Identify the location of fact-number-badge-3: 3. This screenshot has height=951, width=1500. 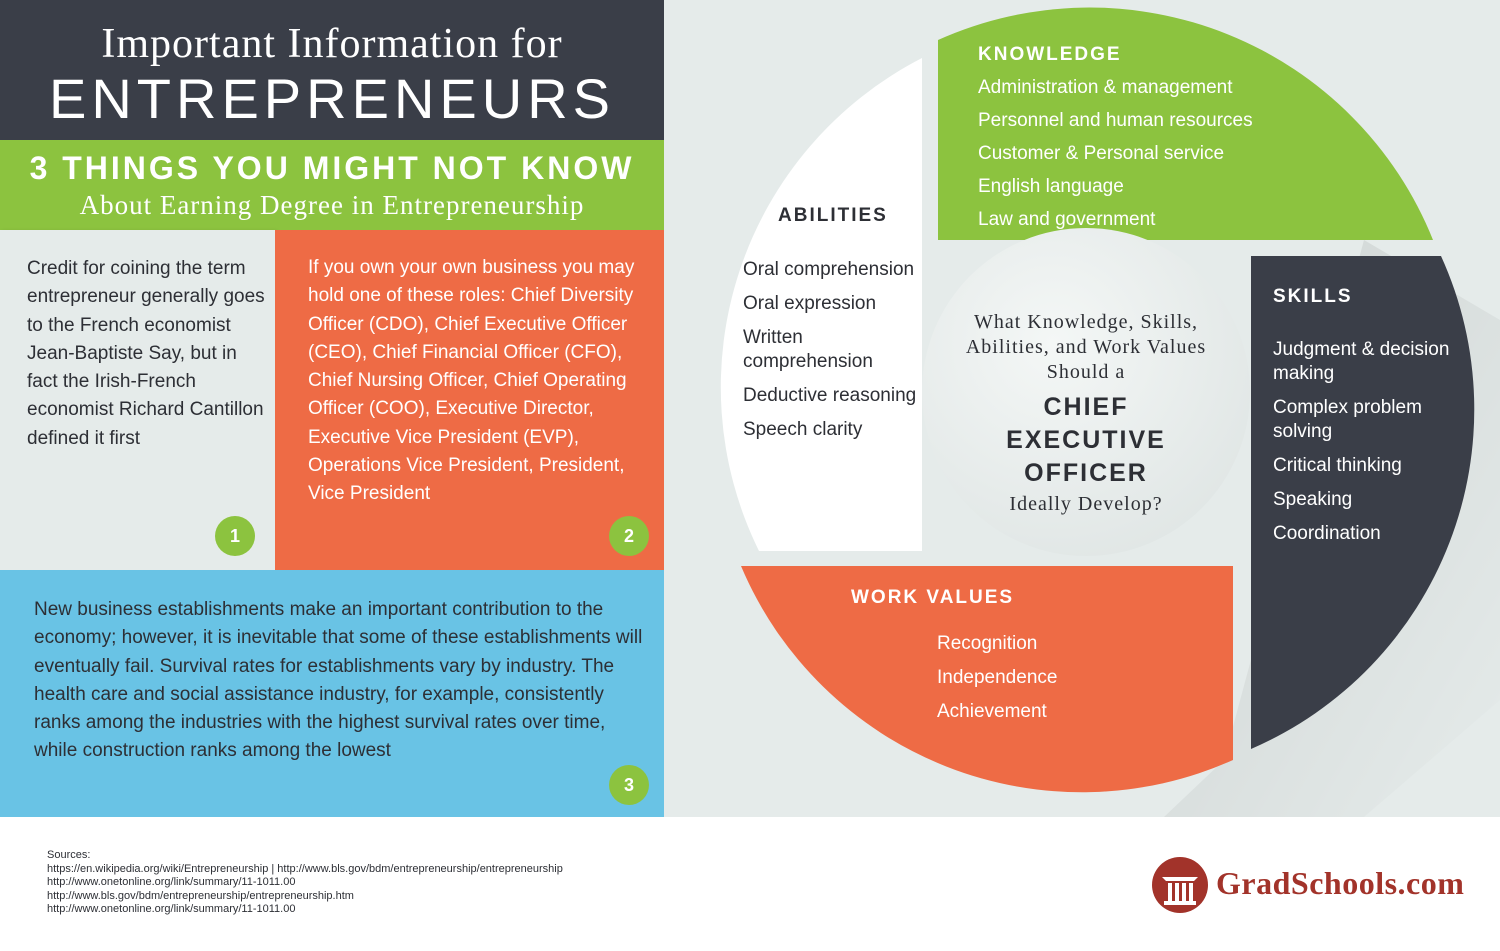
(629, 785).